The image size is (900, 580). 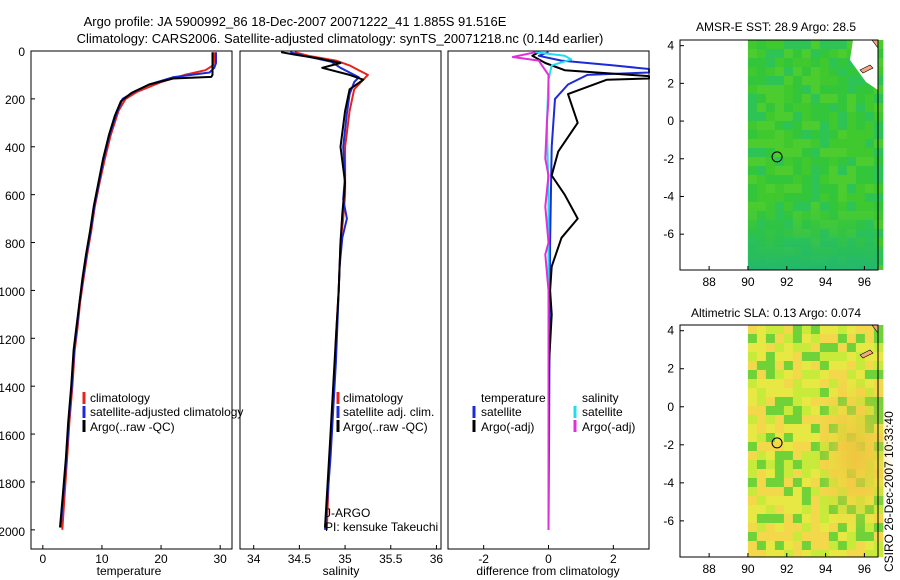 I want to click on sla-high-anomaly, so click(x=854, y=454).